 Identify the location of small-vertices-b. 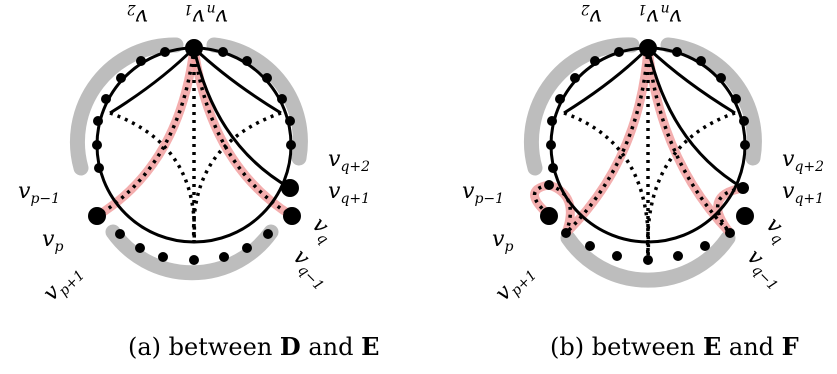
(647, 156).